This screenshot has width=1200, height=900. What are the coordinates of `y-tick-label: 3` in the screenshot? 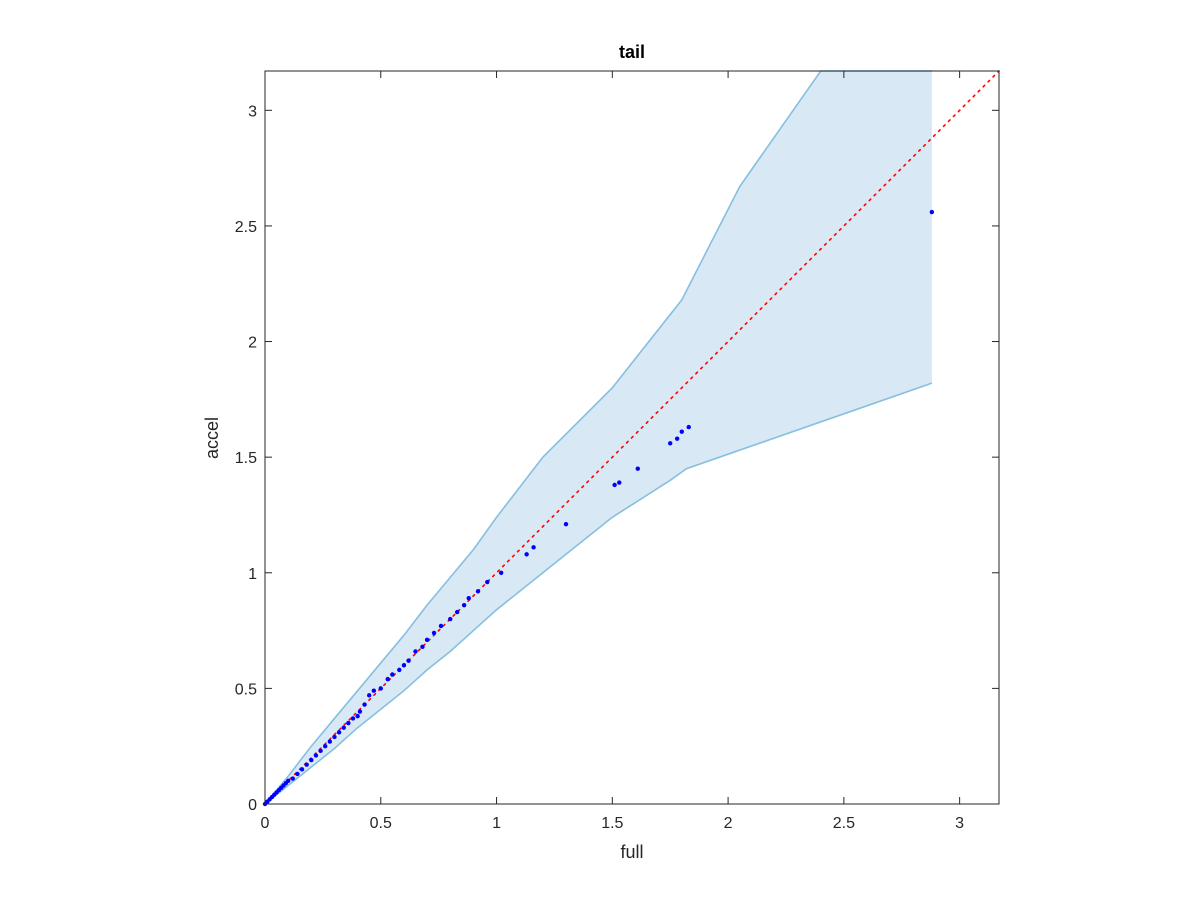 It's located at (252, 111).